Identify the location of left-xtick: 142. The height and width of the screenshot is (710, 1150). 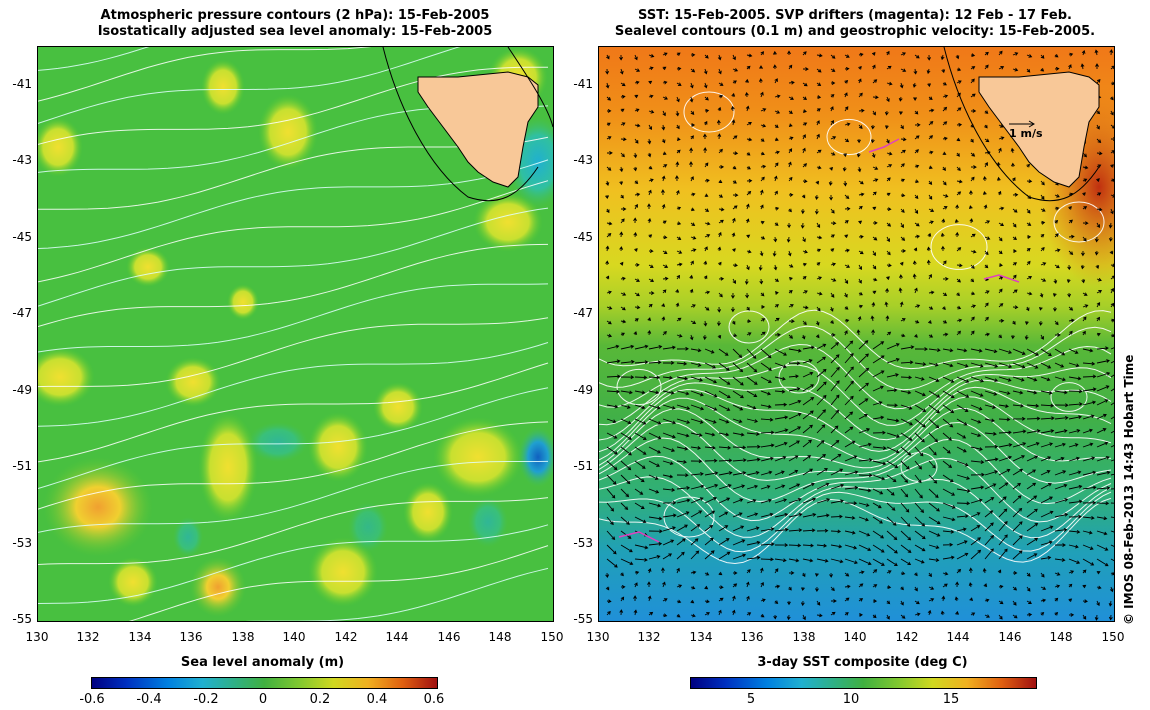
(346, 637).